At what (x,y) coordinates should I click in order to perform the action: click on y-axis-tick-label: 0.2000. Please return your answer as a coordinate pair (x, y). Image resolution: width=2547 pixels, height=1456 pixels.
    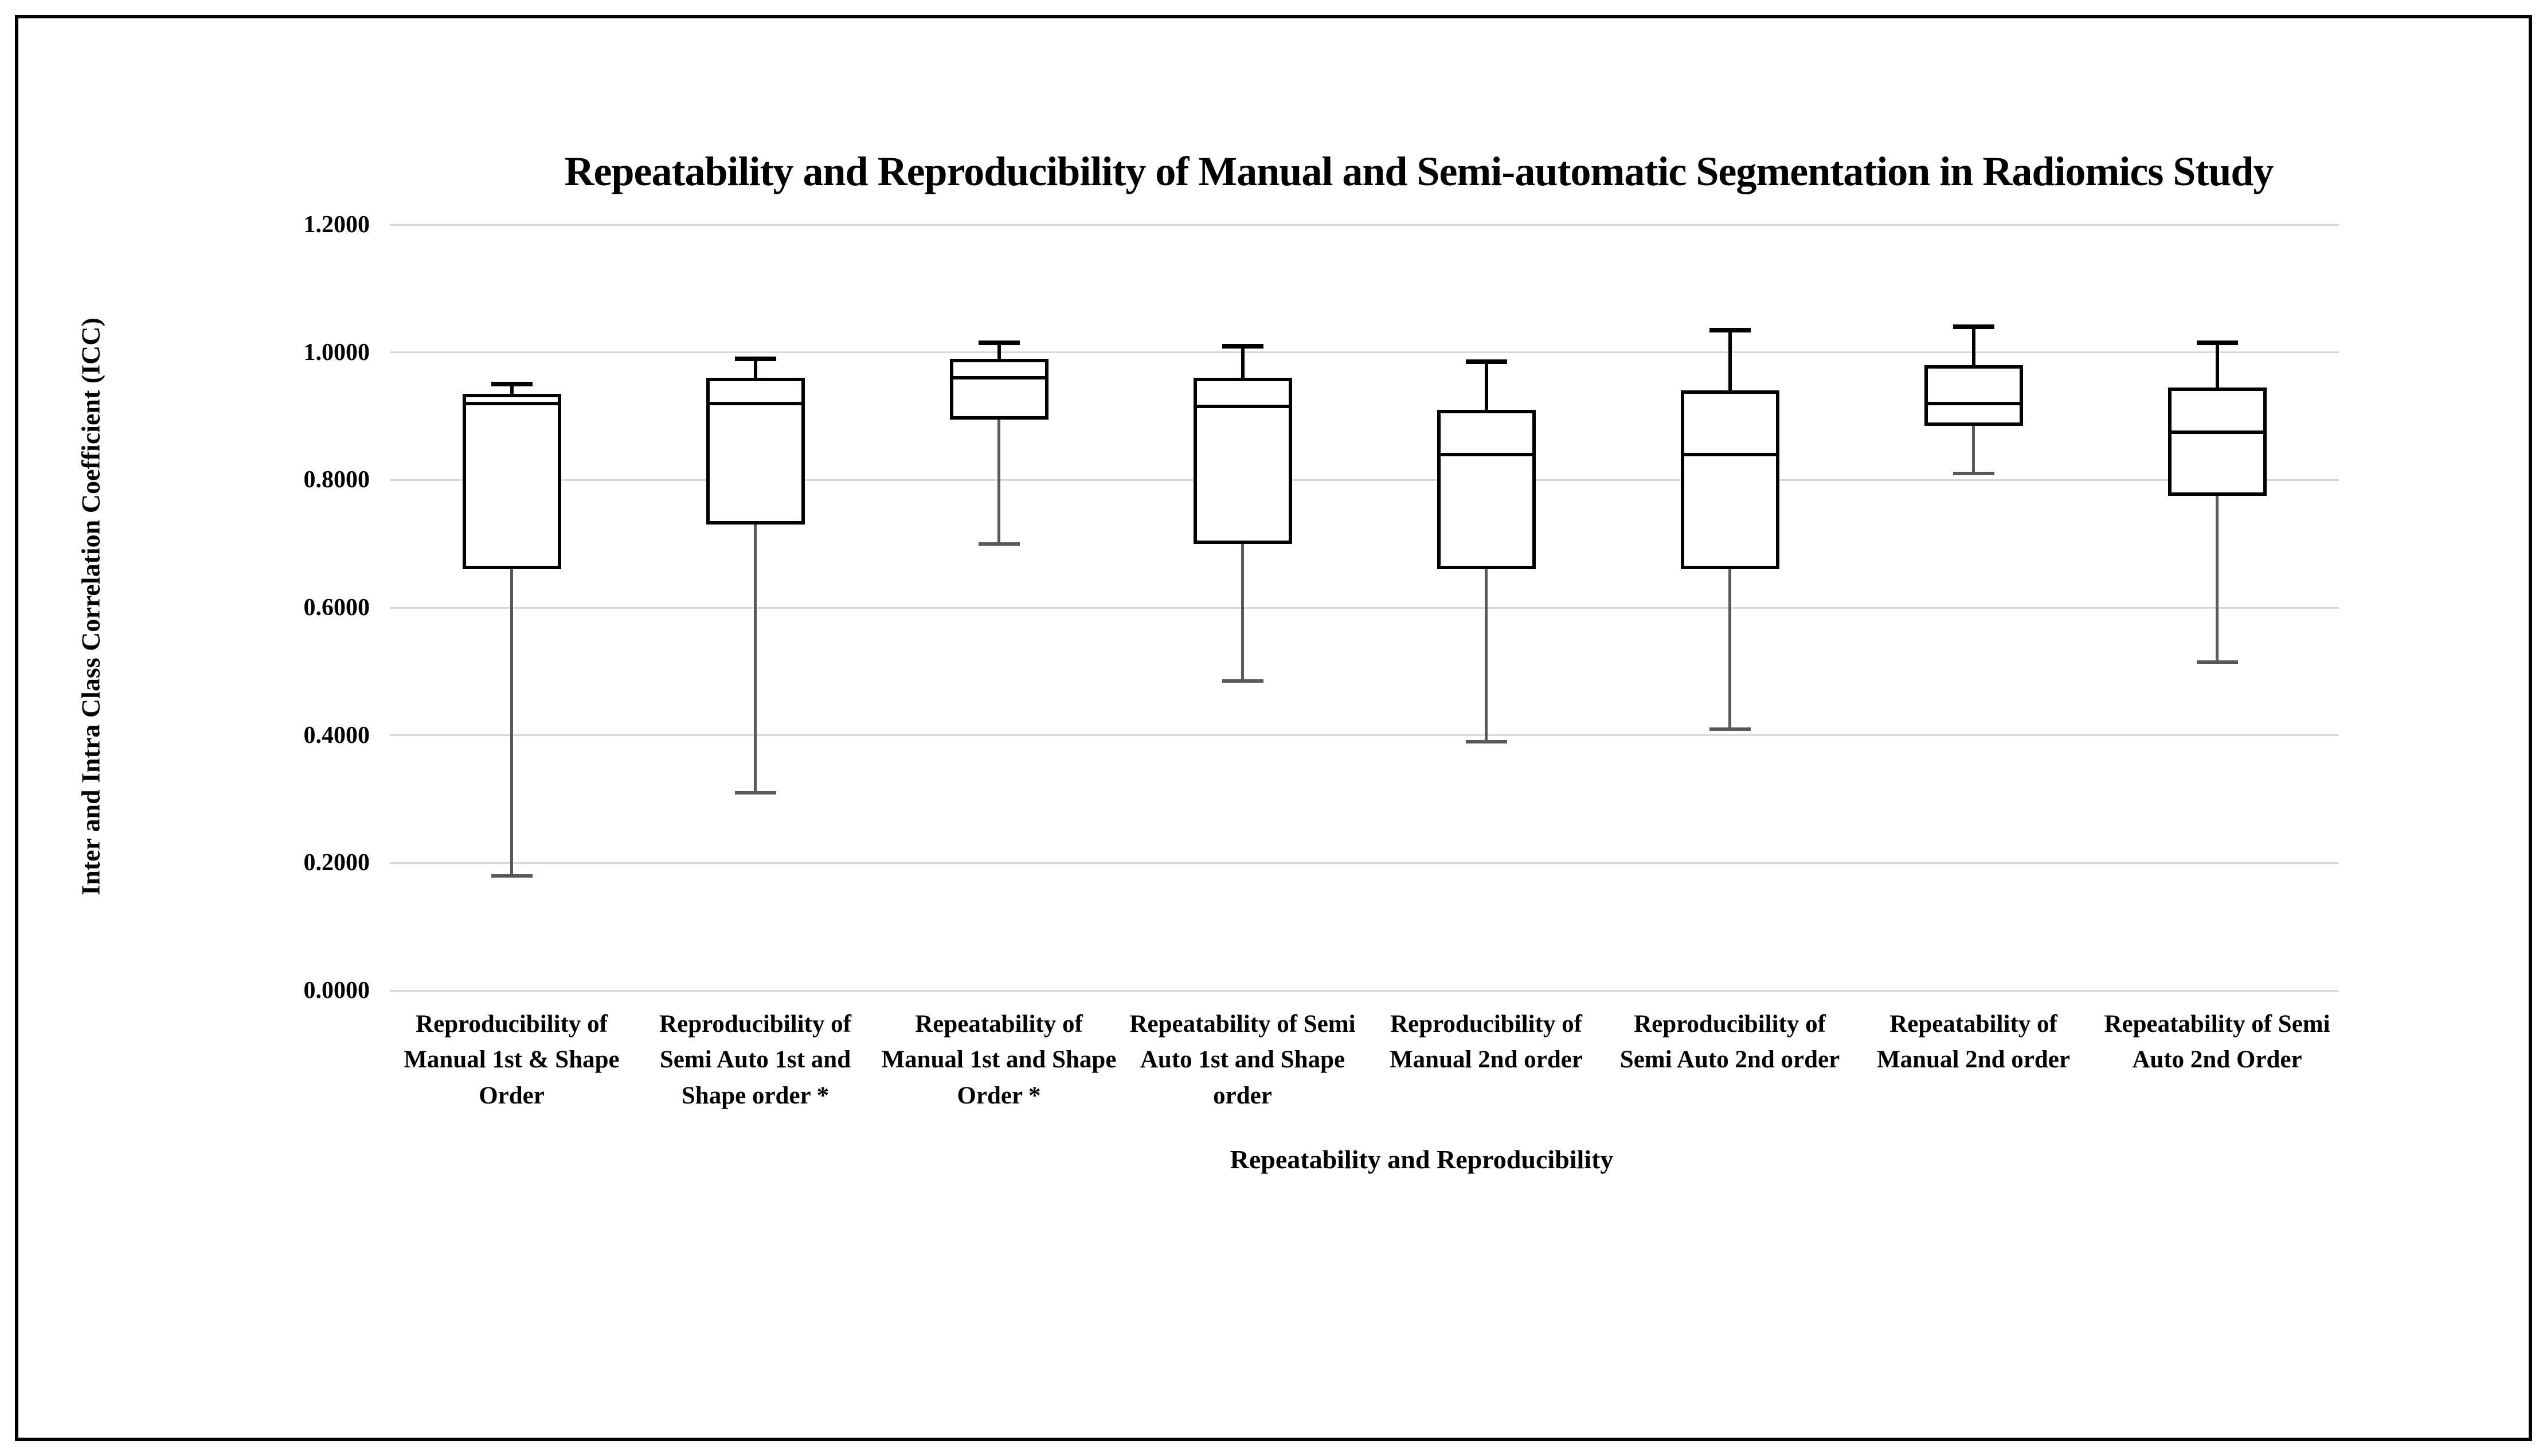
    Looking at the image, I should click on (336, 863).